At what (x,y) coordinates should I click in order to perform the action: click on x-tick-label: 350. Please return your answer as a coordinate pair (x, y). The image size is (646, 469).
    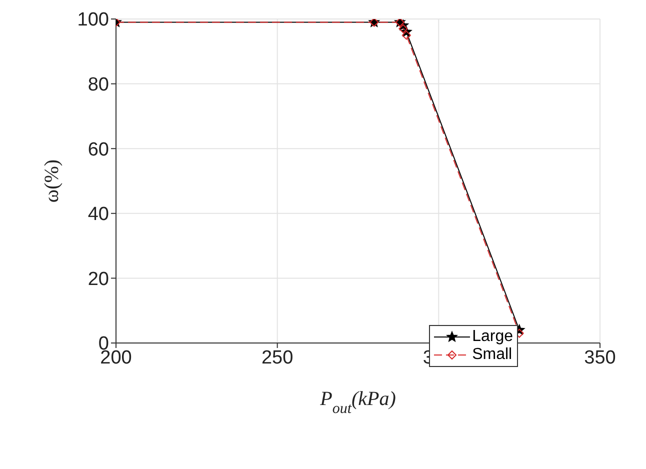
    Looking at the image, I should click on (600, 357).